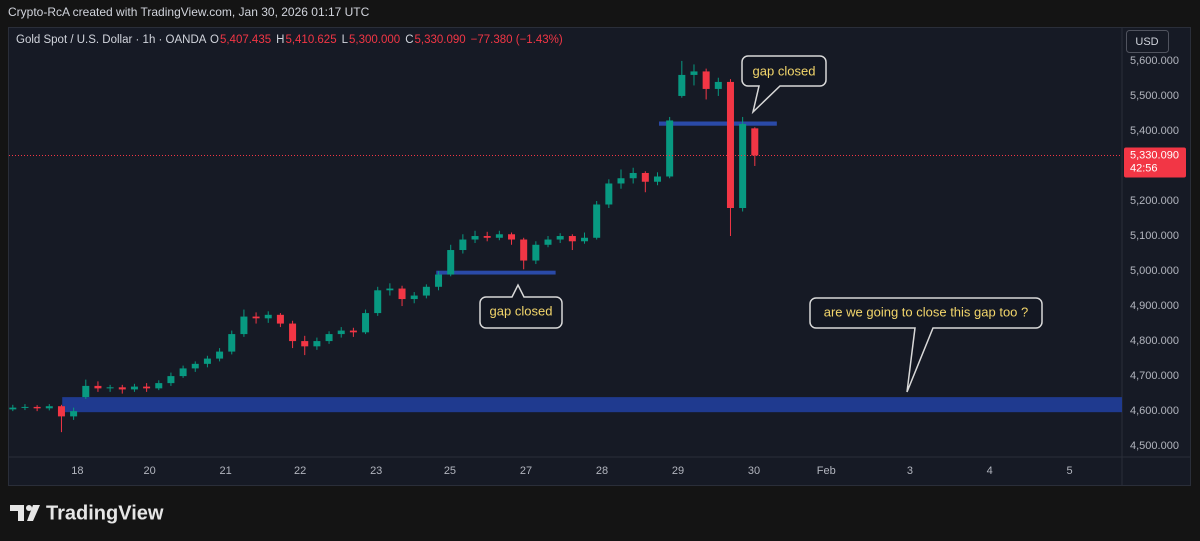 This screenshot has height=541, width=1200. I want to click on x-tick-label: 29, so click(678, 471).